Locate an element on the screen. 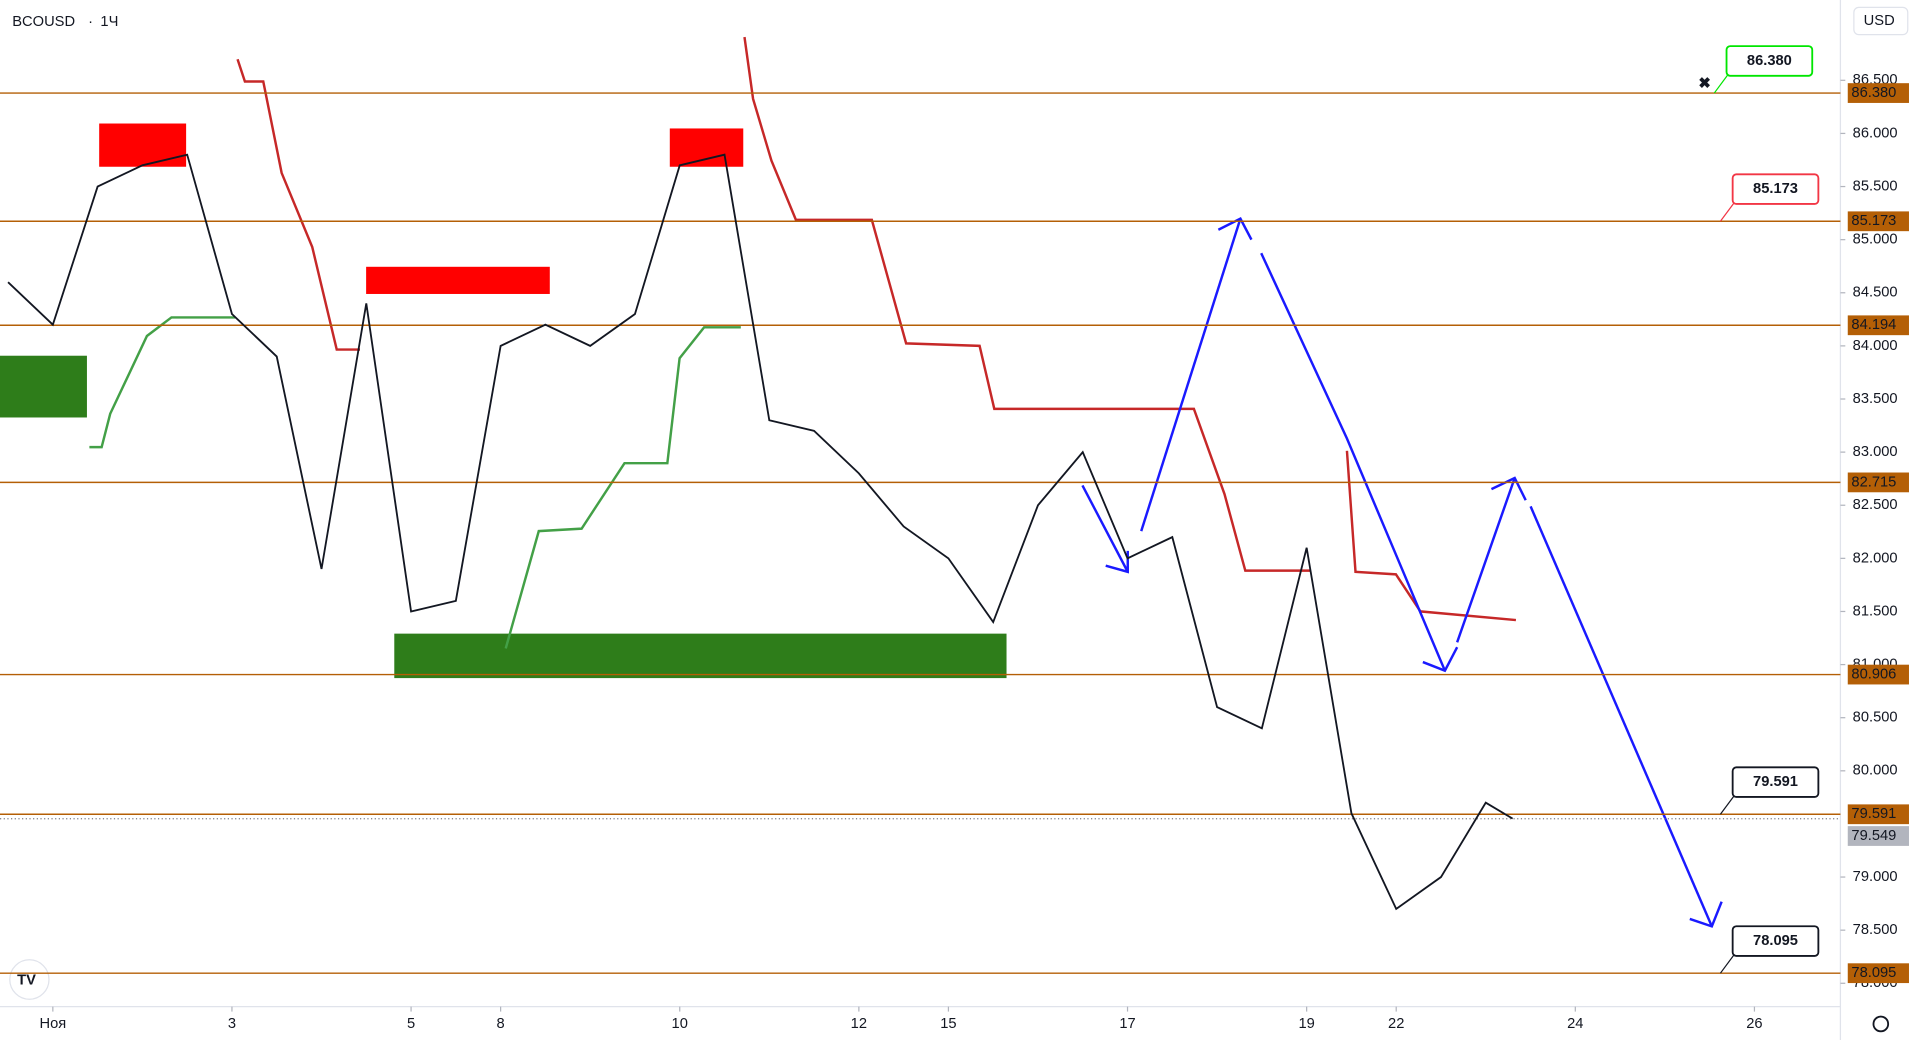  last-price-label: 79.549 is located at coordinates (1873, 836).